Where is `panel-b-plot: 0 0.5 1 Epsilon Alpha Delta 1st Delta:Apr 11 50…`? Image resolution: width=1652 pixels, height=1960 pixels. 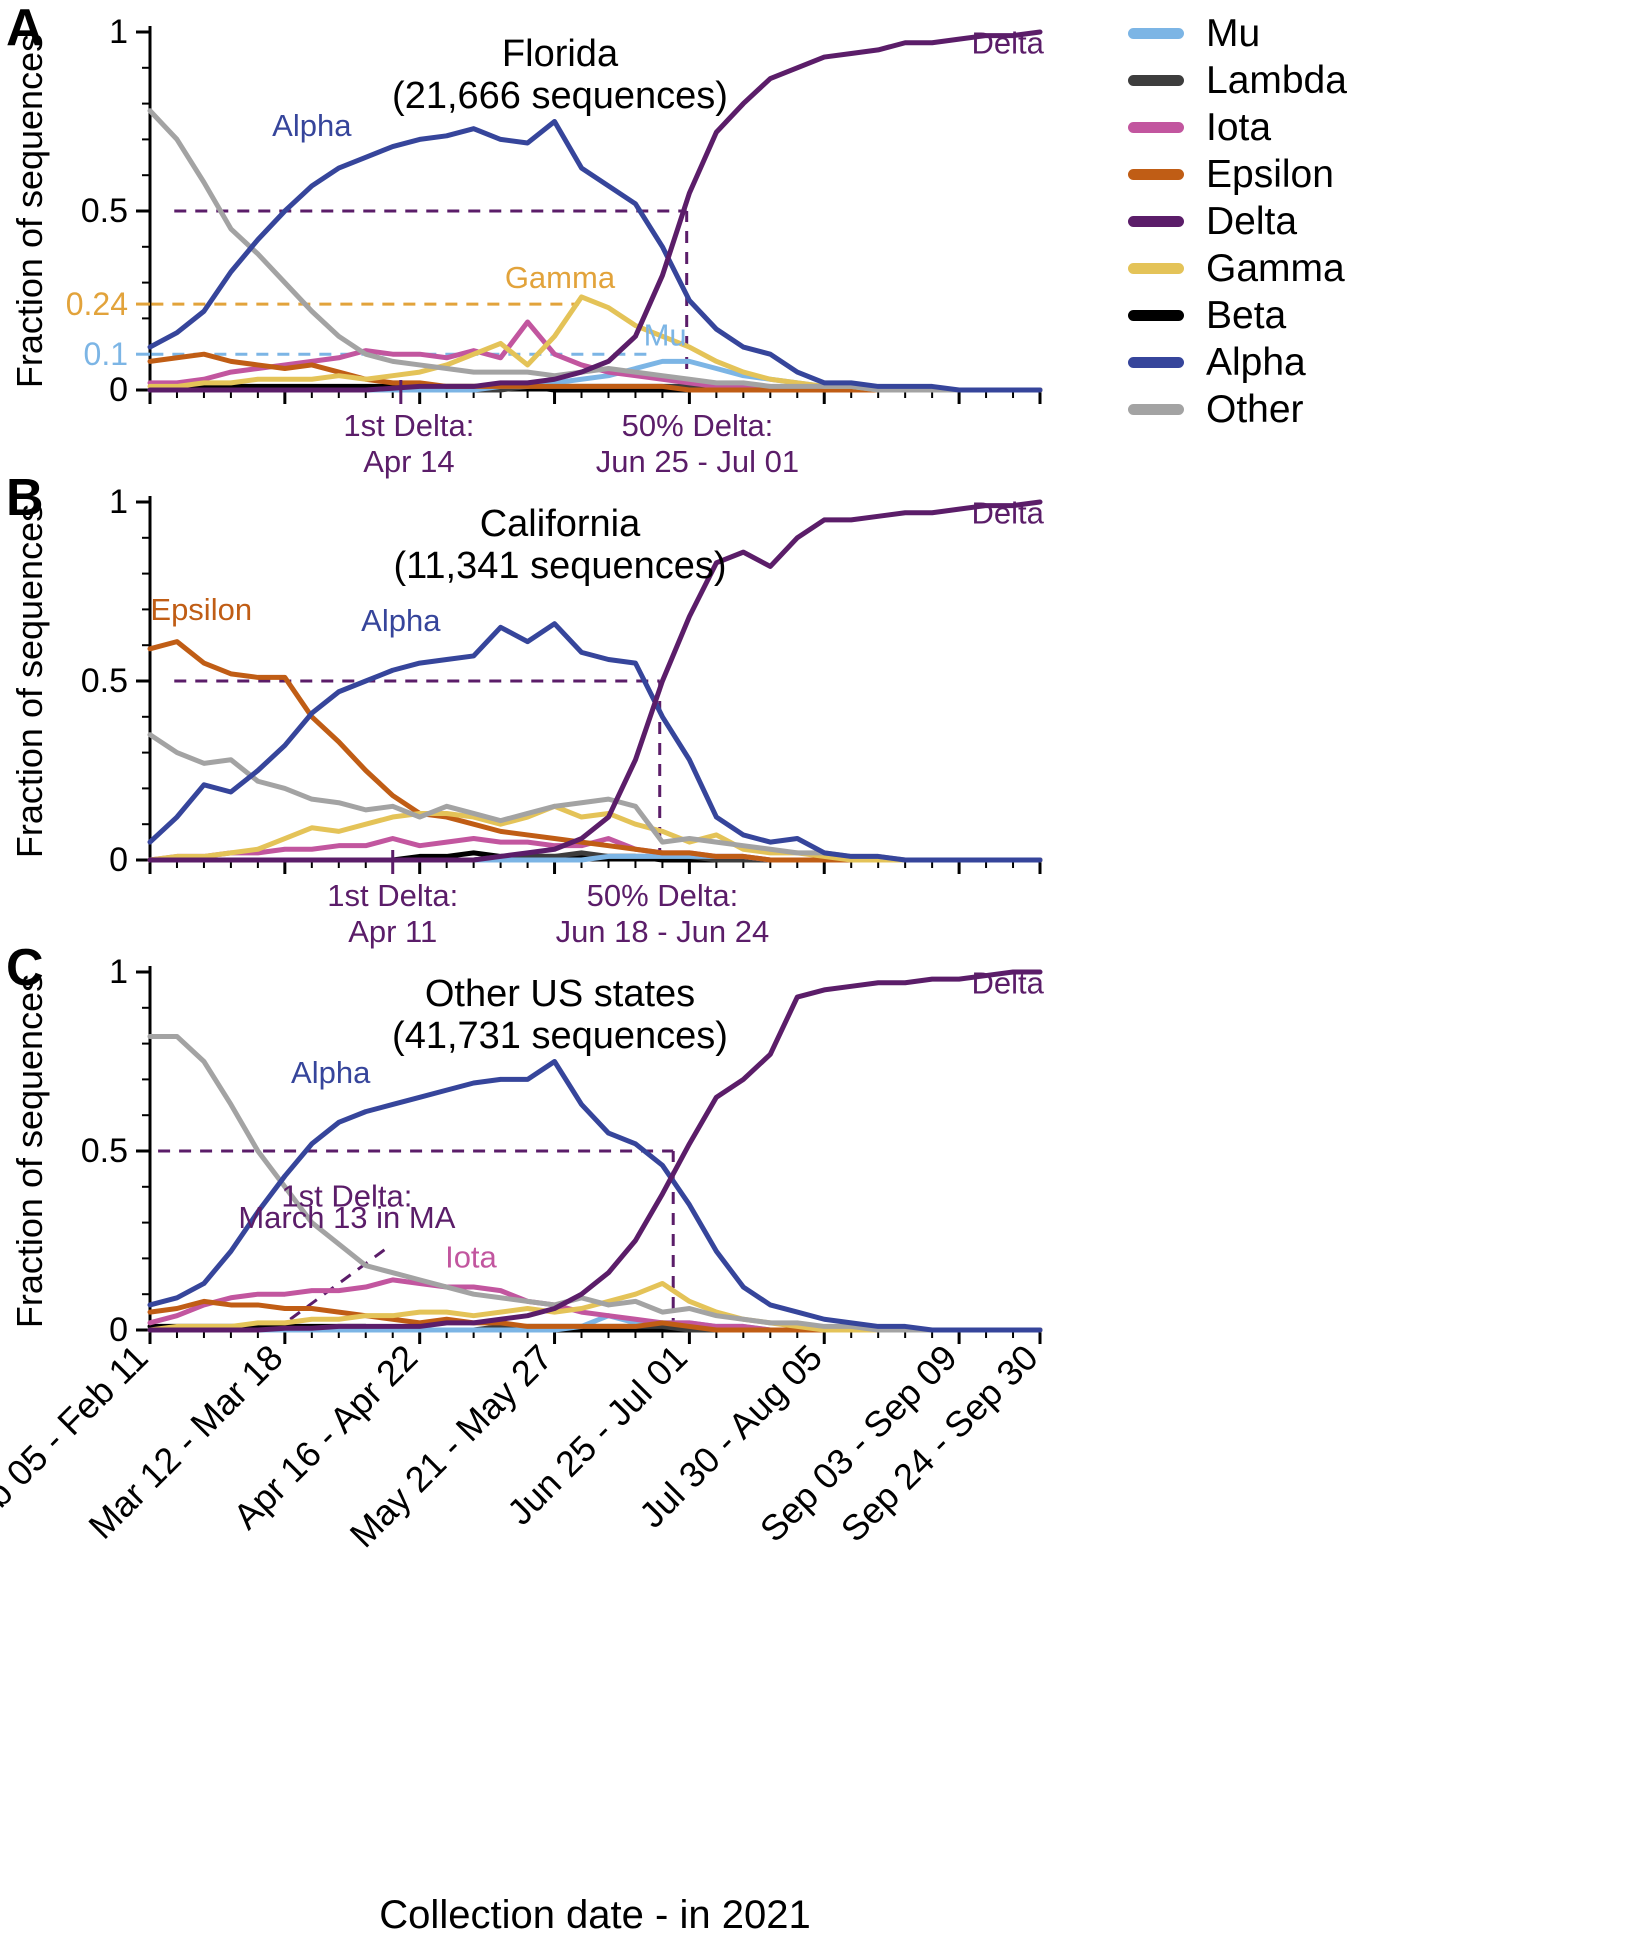 panel-b-plot: 0 0.5 1 Epsilon Alpha Delta 1st Delta:Apr 11 50… is located at coordinates (563, 716).